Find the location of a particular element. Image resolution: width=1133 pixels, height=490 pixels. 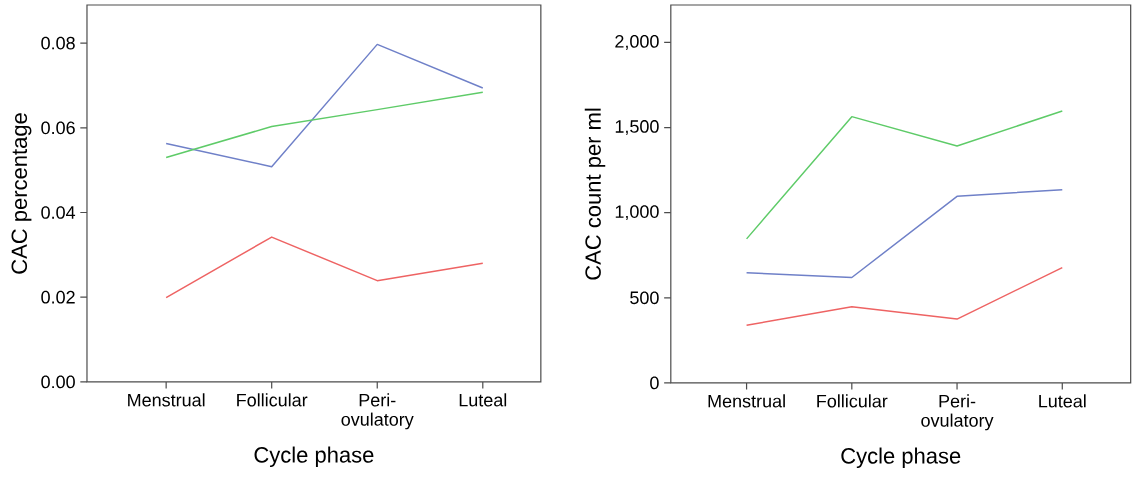

y-axis-title: CAC count per ml is located at coordinates (595, 194).